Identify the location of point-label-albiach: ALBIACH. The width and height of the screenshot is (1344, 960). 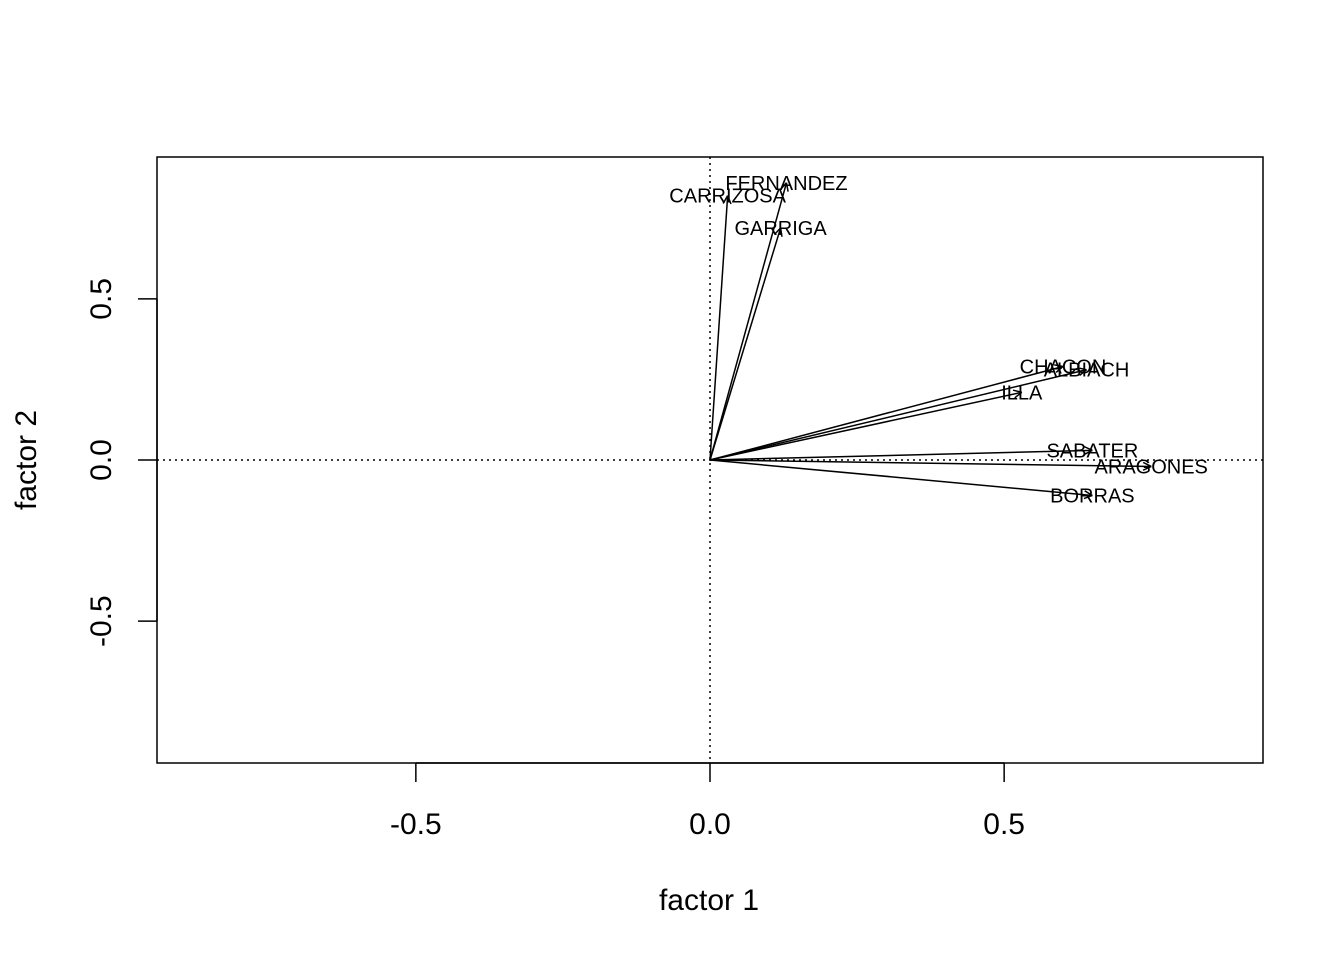
(1087, 371).